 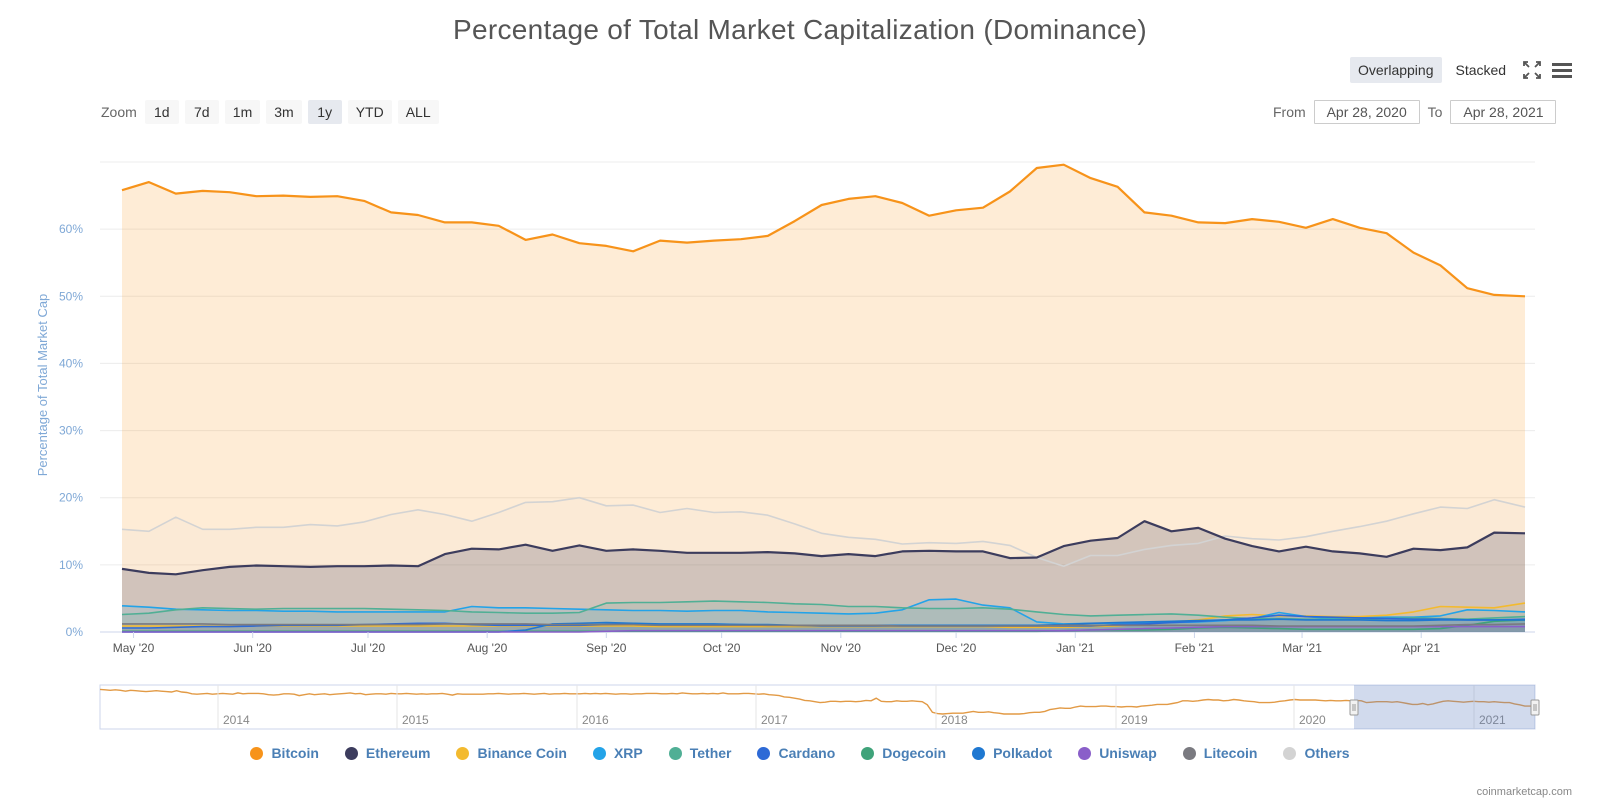 What do you see at coordinates (823, 548) in the screenshot?
I see `ethereum-line` at bounding box center [823, 548].